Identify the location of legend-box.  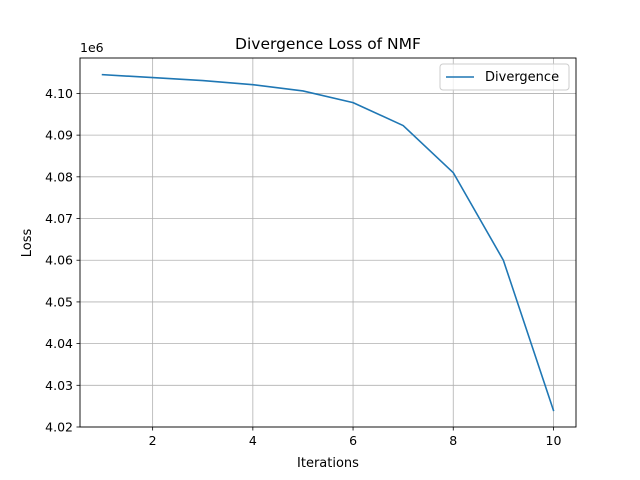
(504, 77).